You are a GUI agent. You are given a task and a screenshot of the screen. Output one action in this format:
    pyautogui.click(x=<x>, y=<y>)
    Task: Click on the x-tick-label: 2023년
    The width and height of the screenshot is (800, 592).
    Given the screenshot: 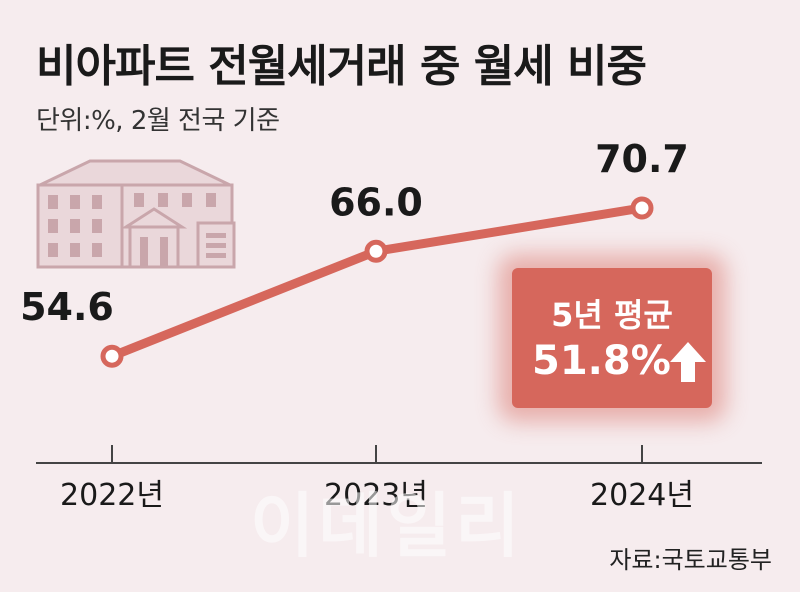 What is the action you would take?
    pyautogui.click(x=376, y=495)
    